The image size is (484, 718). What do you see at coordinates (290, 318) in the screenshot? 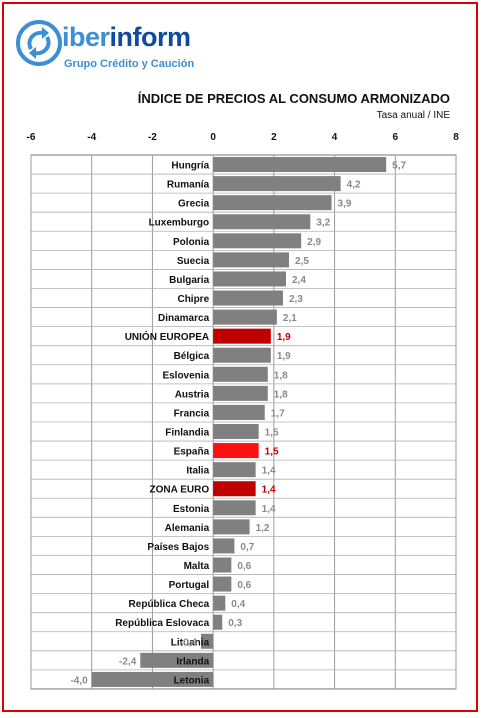
I see `data-label: 2,1` at bounding box center [290, 318].